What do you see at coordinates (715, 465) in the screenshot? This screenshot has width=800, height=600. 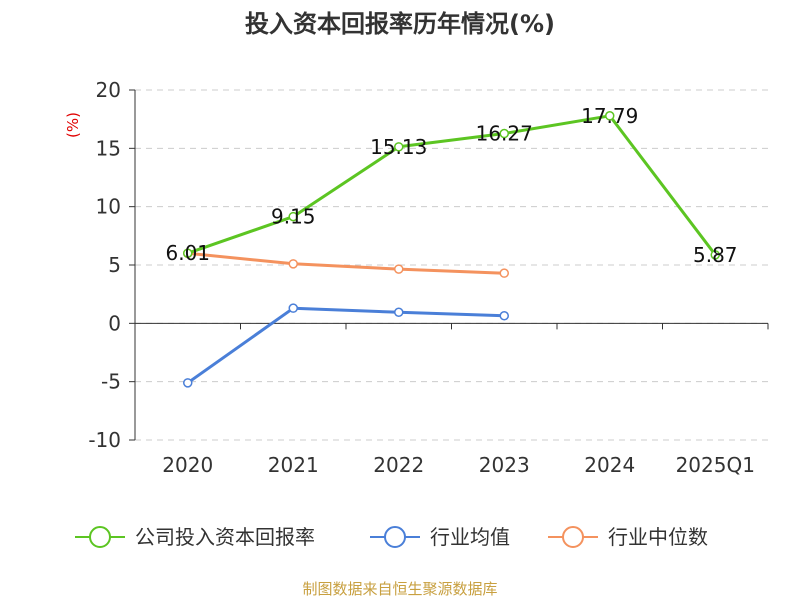 I see `x-tick-label: 2025Q1` at bounding box center [715, 465].